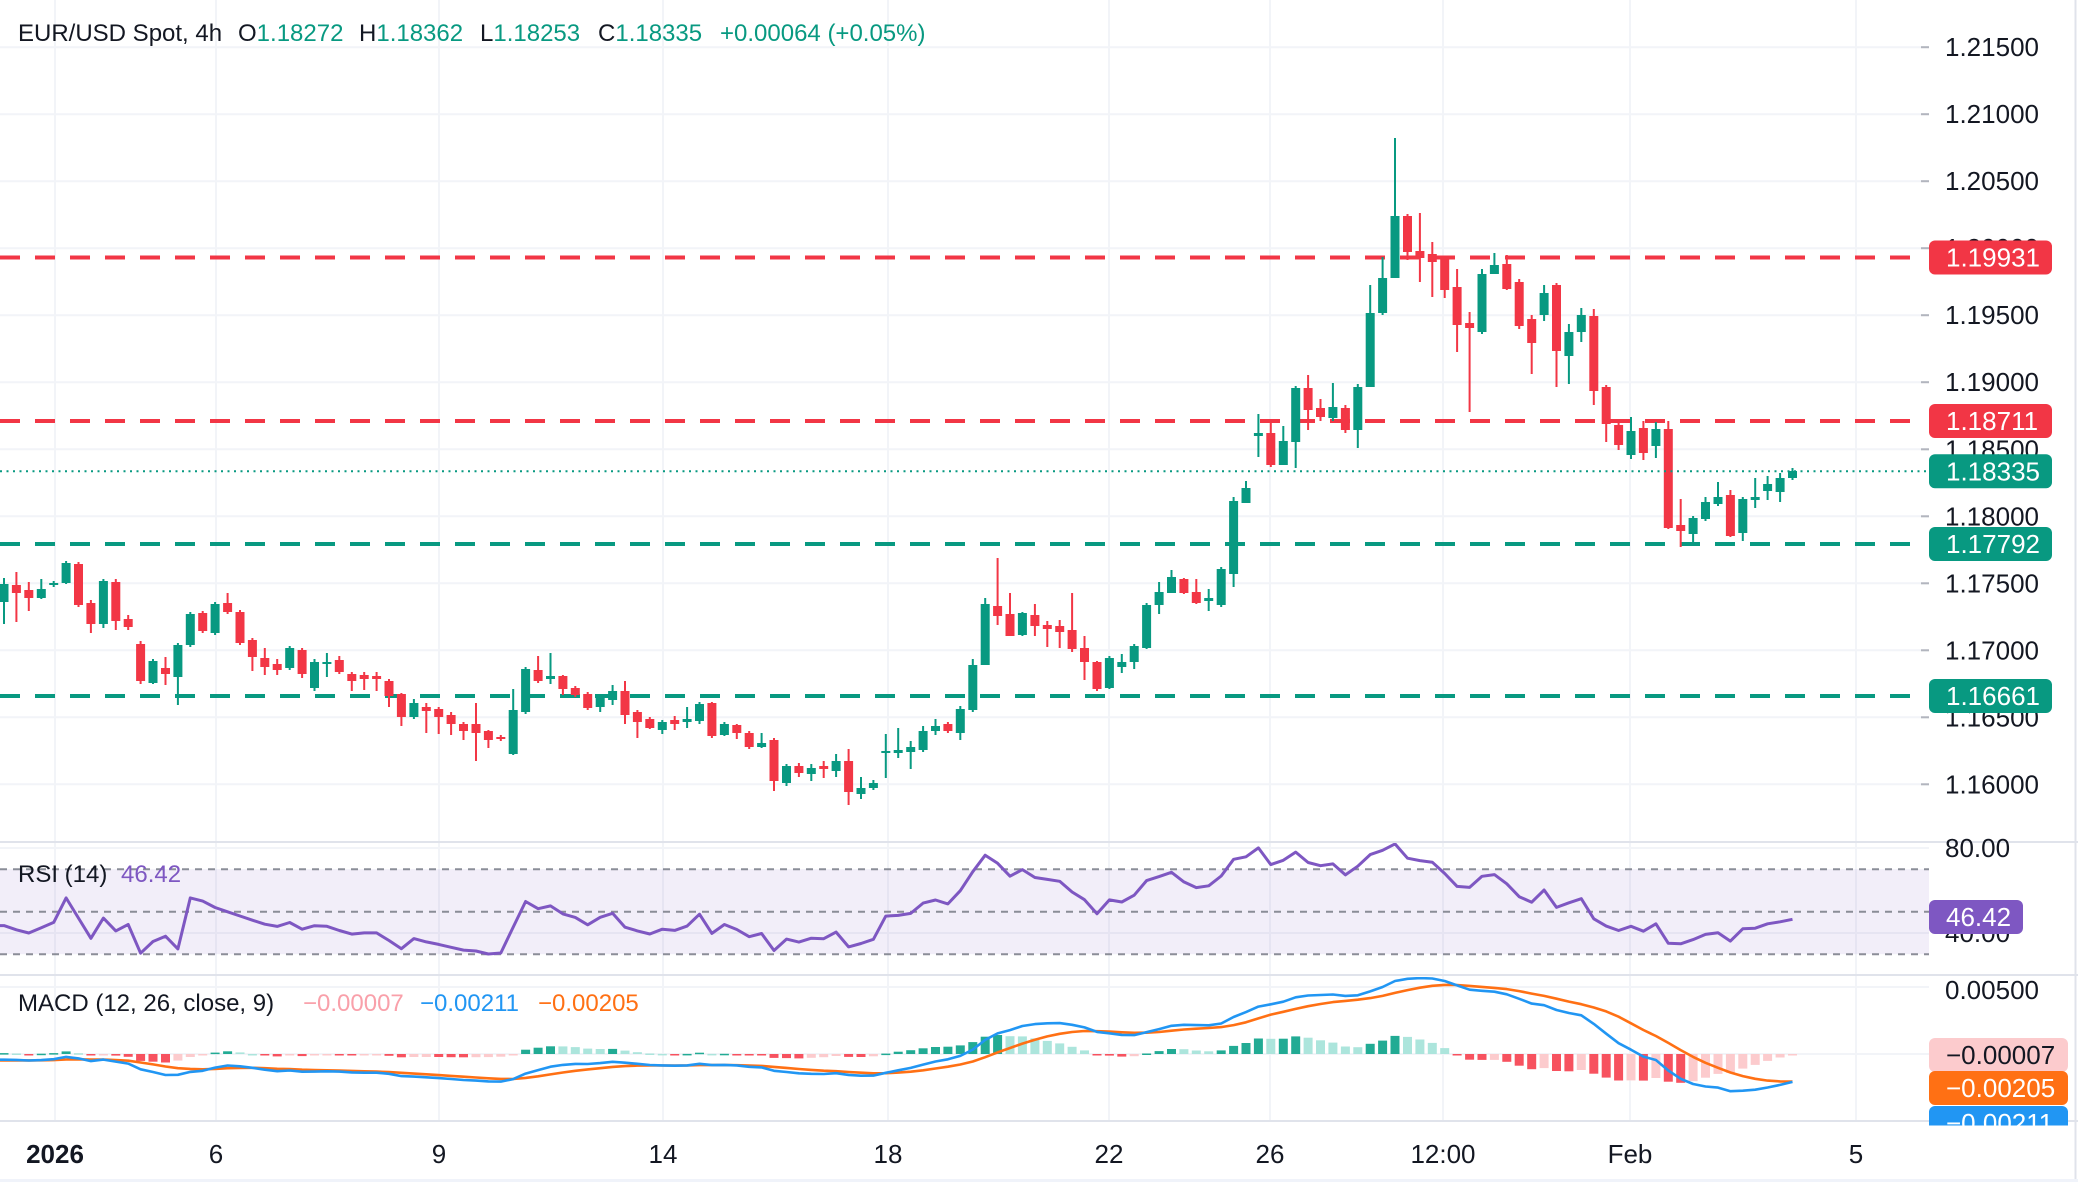  I want to click on svg-text: 22, so click(1109, 1154).